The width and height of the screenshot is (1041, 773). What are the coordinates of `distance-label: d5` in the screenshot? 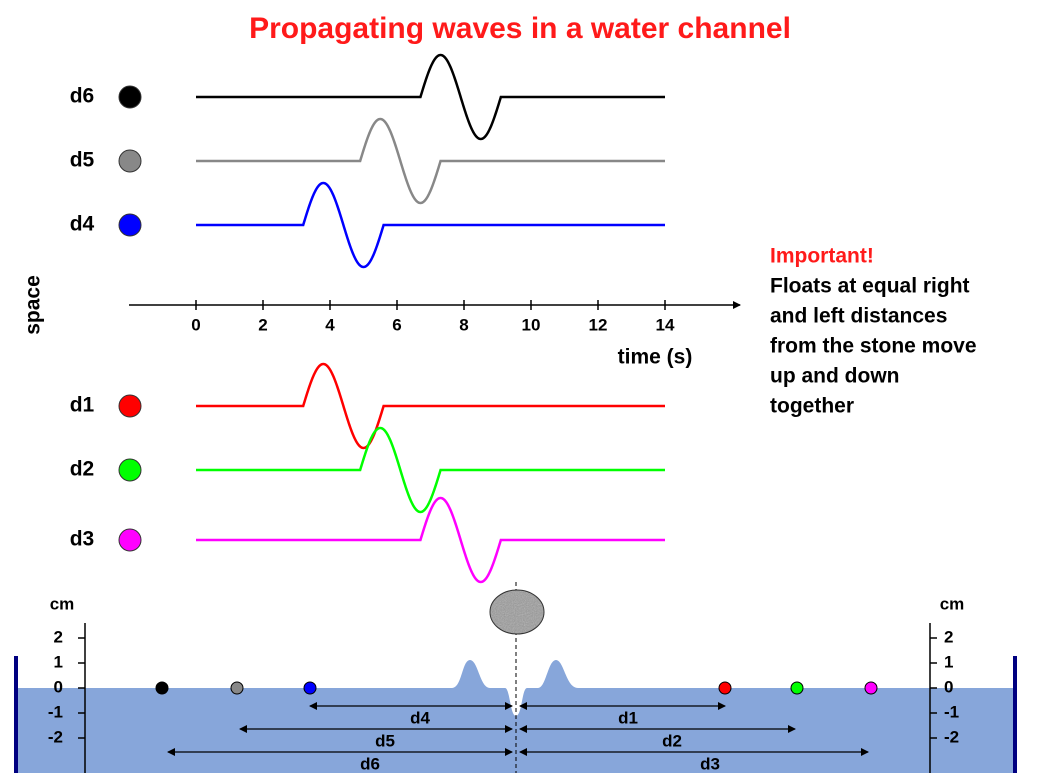 It's located at (385, 740).